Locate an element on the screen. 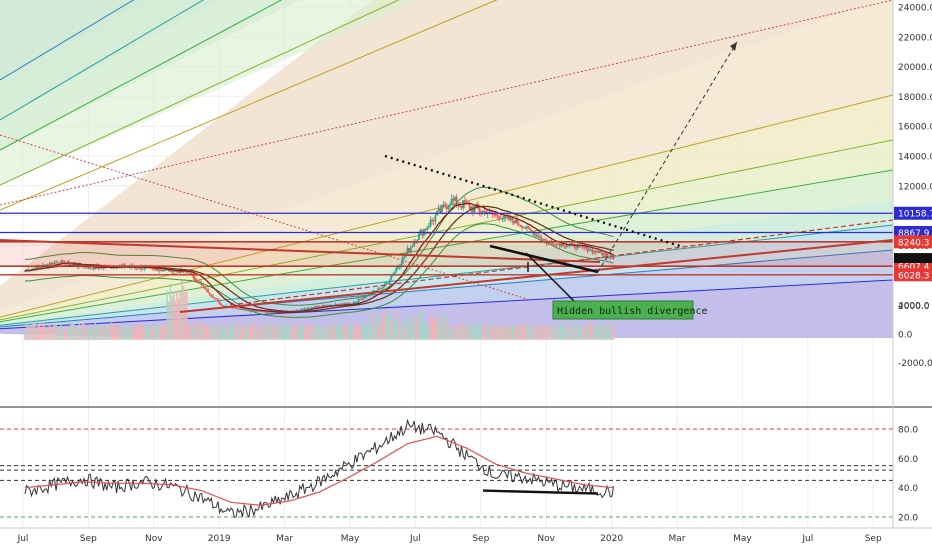  bollinger-lower is located at coordinates (319, 270).